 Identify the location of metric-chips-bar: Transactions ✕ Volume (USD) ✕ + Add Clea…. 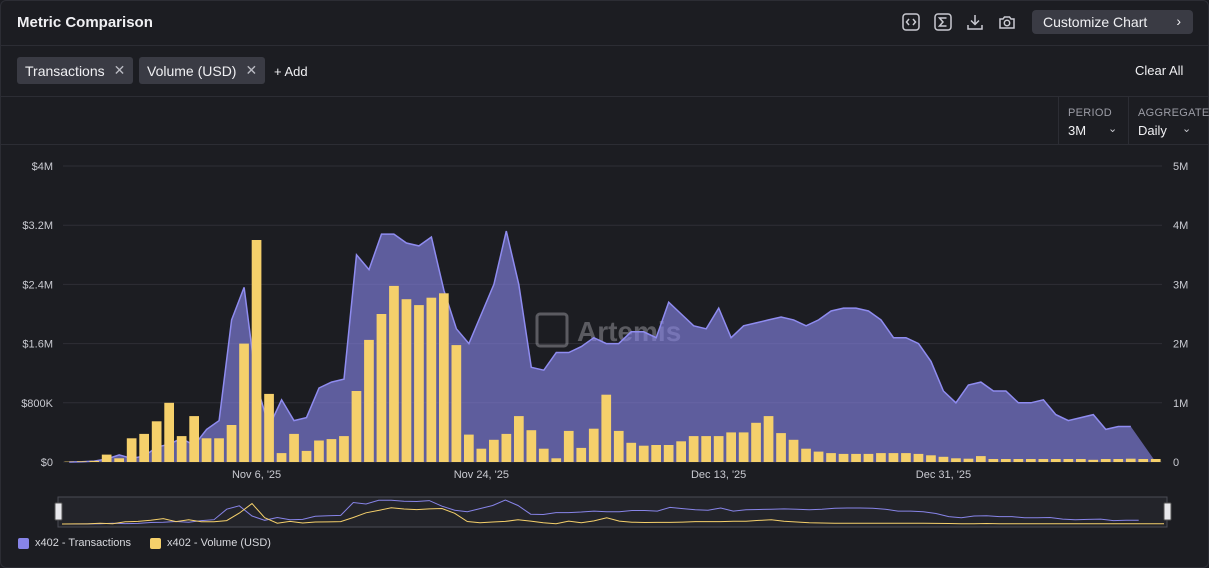
(604, 72).